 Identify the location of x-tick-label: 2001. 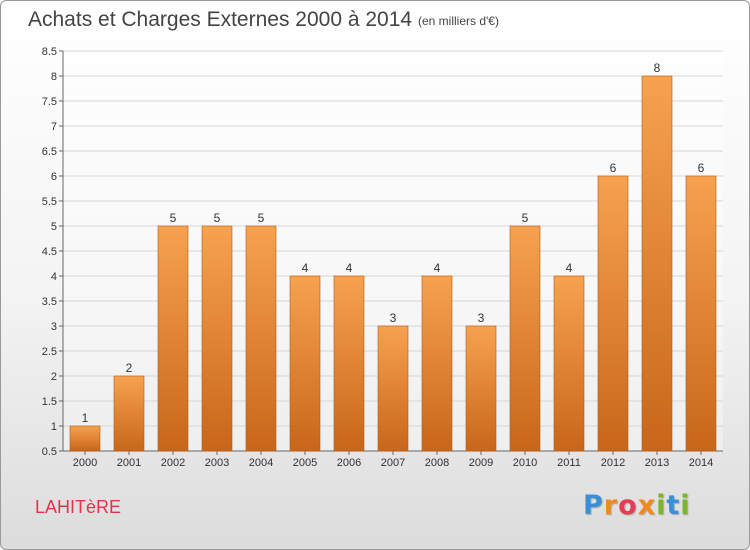
(129, 463).